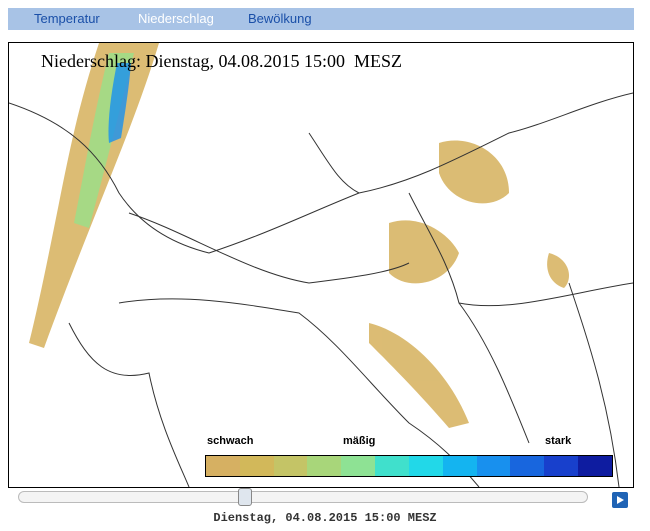 Image resolution: width=650 pixels, height=531 pixels. I want to click on play-button, so click(620, 500).